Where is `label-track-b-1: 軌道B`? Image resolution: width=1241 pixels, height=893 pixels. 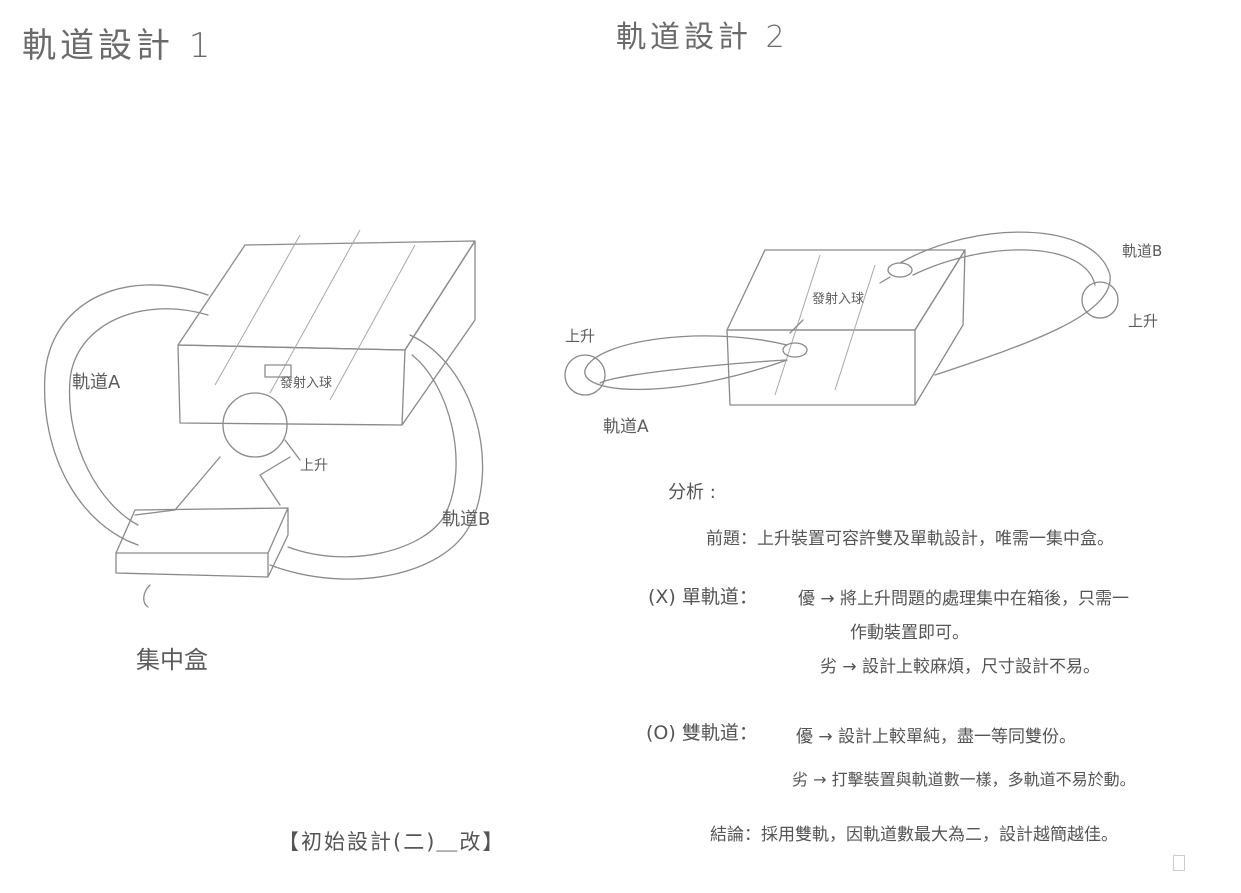 label-track-b-1: 軌道B is located at coordinates (466, 519).